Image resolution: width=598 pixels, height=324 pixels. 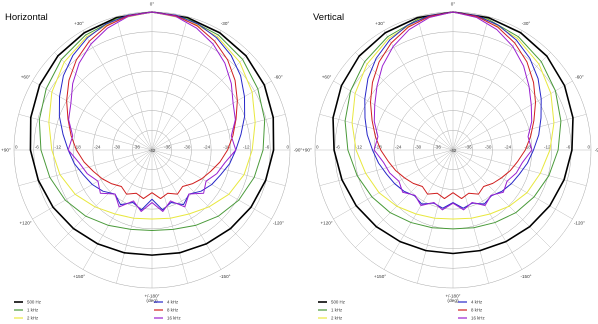 I want to click on angle-label: +90°, so click(x=307, y=150).